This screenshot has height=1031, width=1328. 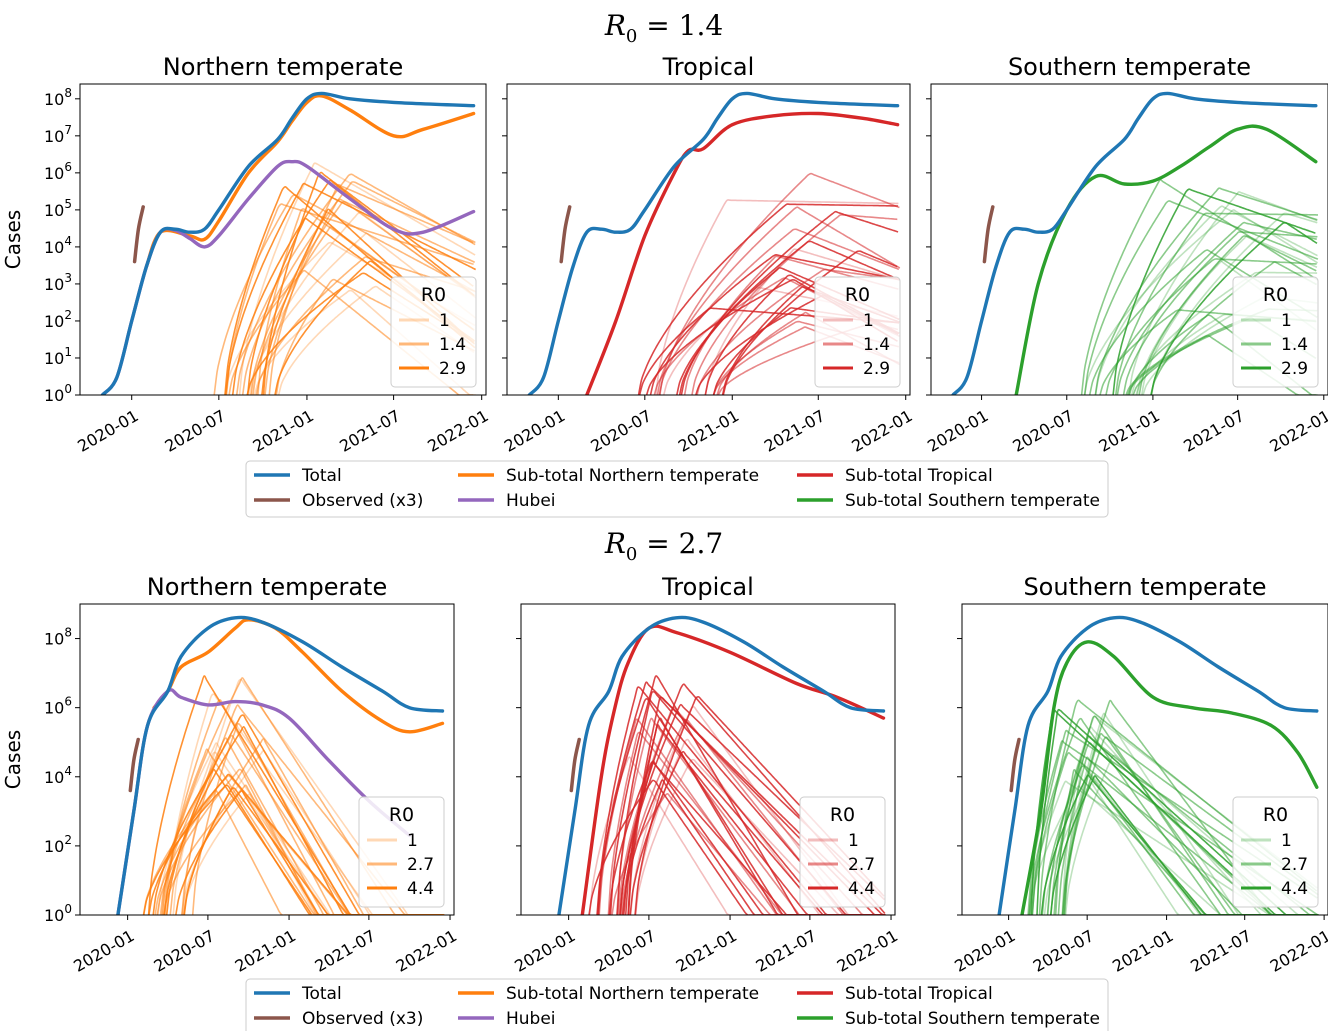 I want to click on y-tick-label: 10³, so click(x=58, y=282).